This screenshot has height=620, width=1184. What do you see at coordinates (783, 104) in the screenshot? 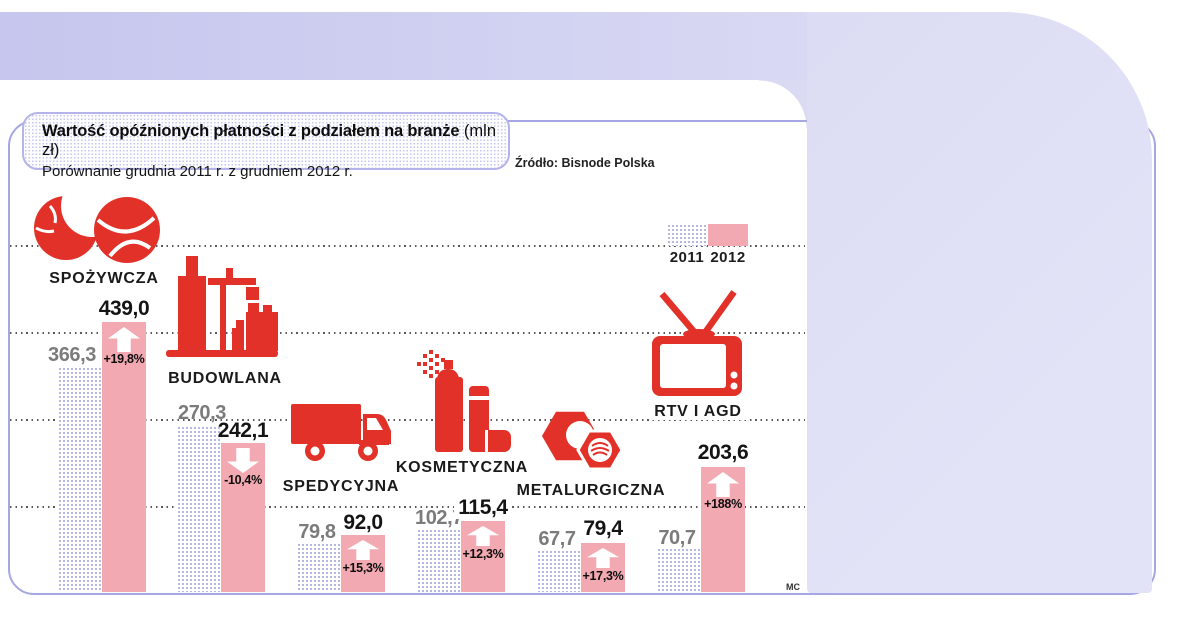
I see `band-panel-fillet` at bounding box center [783, 104].